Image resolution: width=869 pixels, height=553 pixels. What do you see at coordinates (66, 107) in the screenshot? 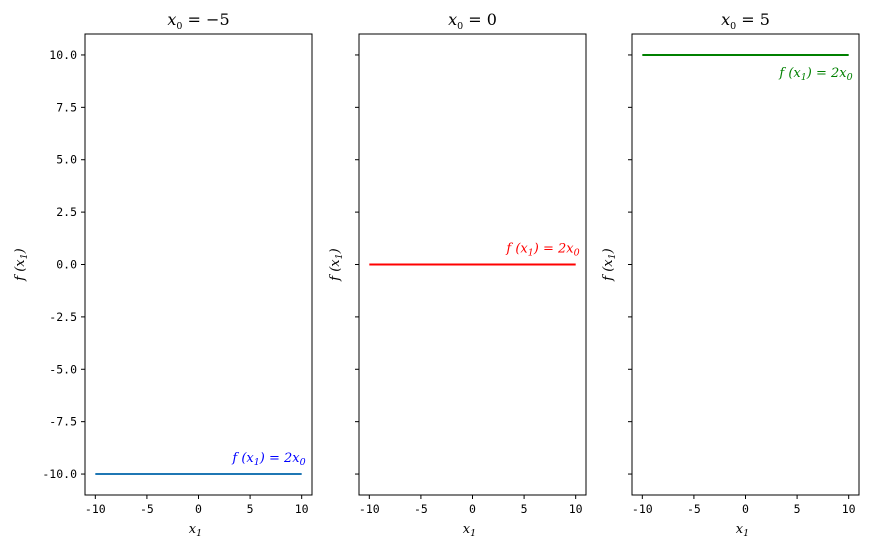
I see `y-tick-label: 7.5` at bounding box center [66, 107].